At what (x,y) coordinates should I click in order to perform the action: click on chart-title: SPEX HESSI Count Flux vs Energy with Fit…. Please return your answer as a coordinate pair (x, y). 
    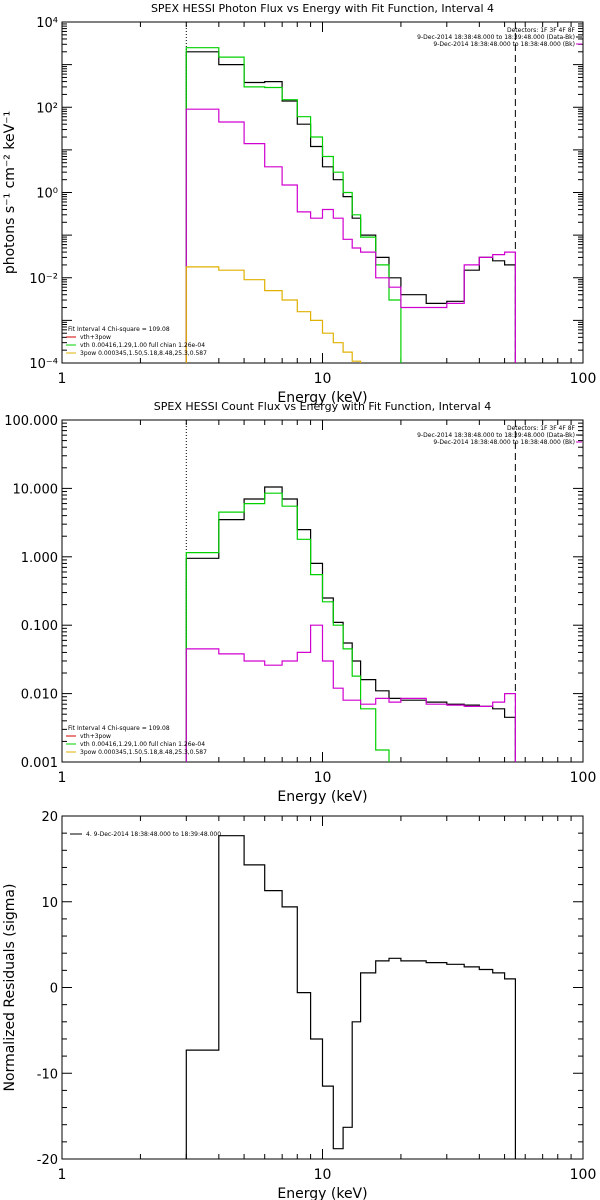
    Looking at the image, I should click on (322, 406).